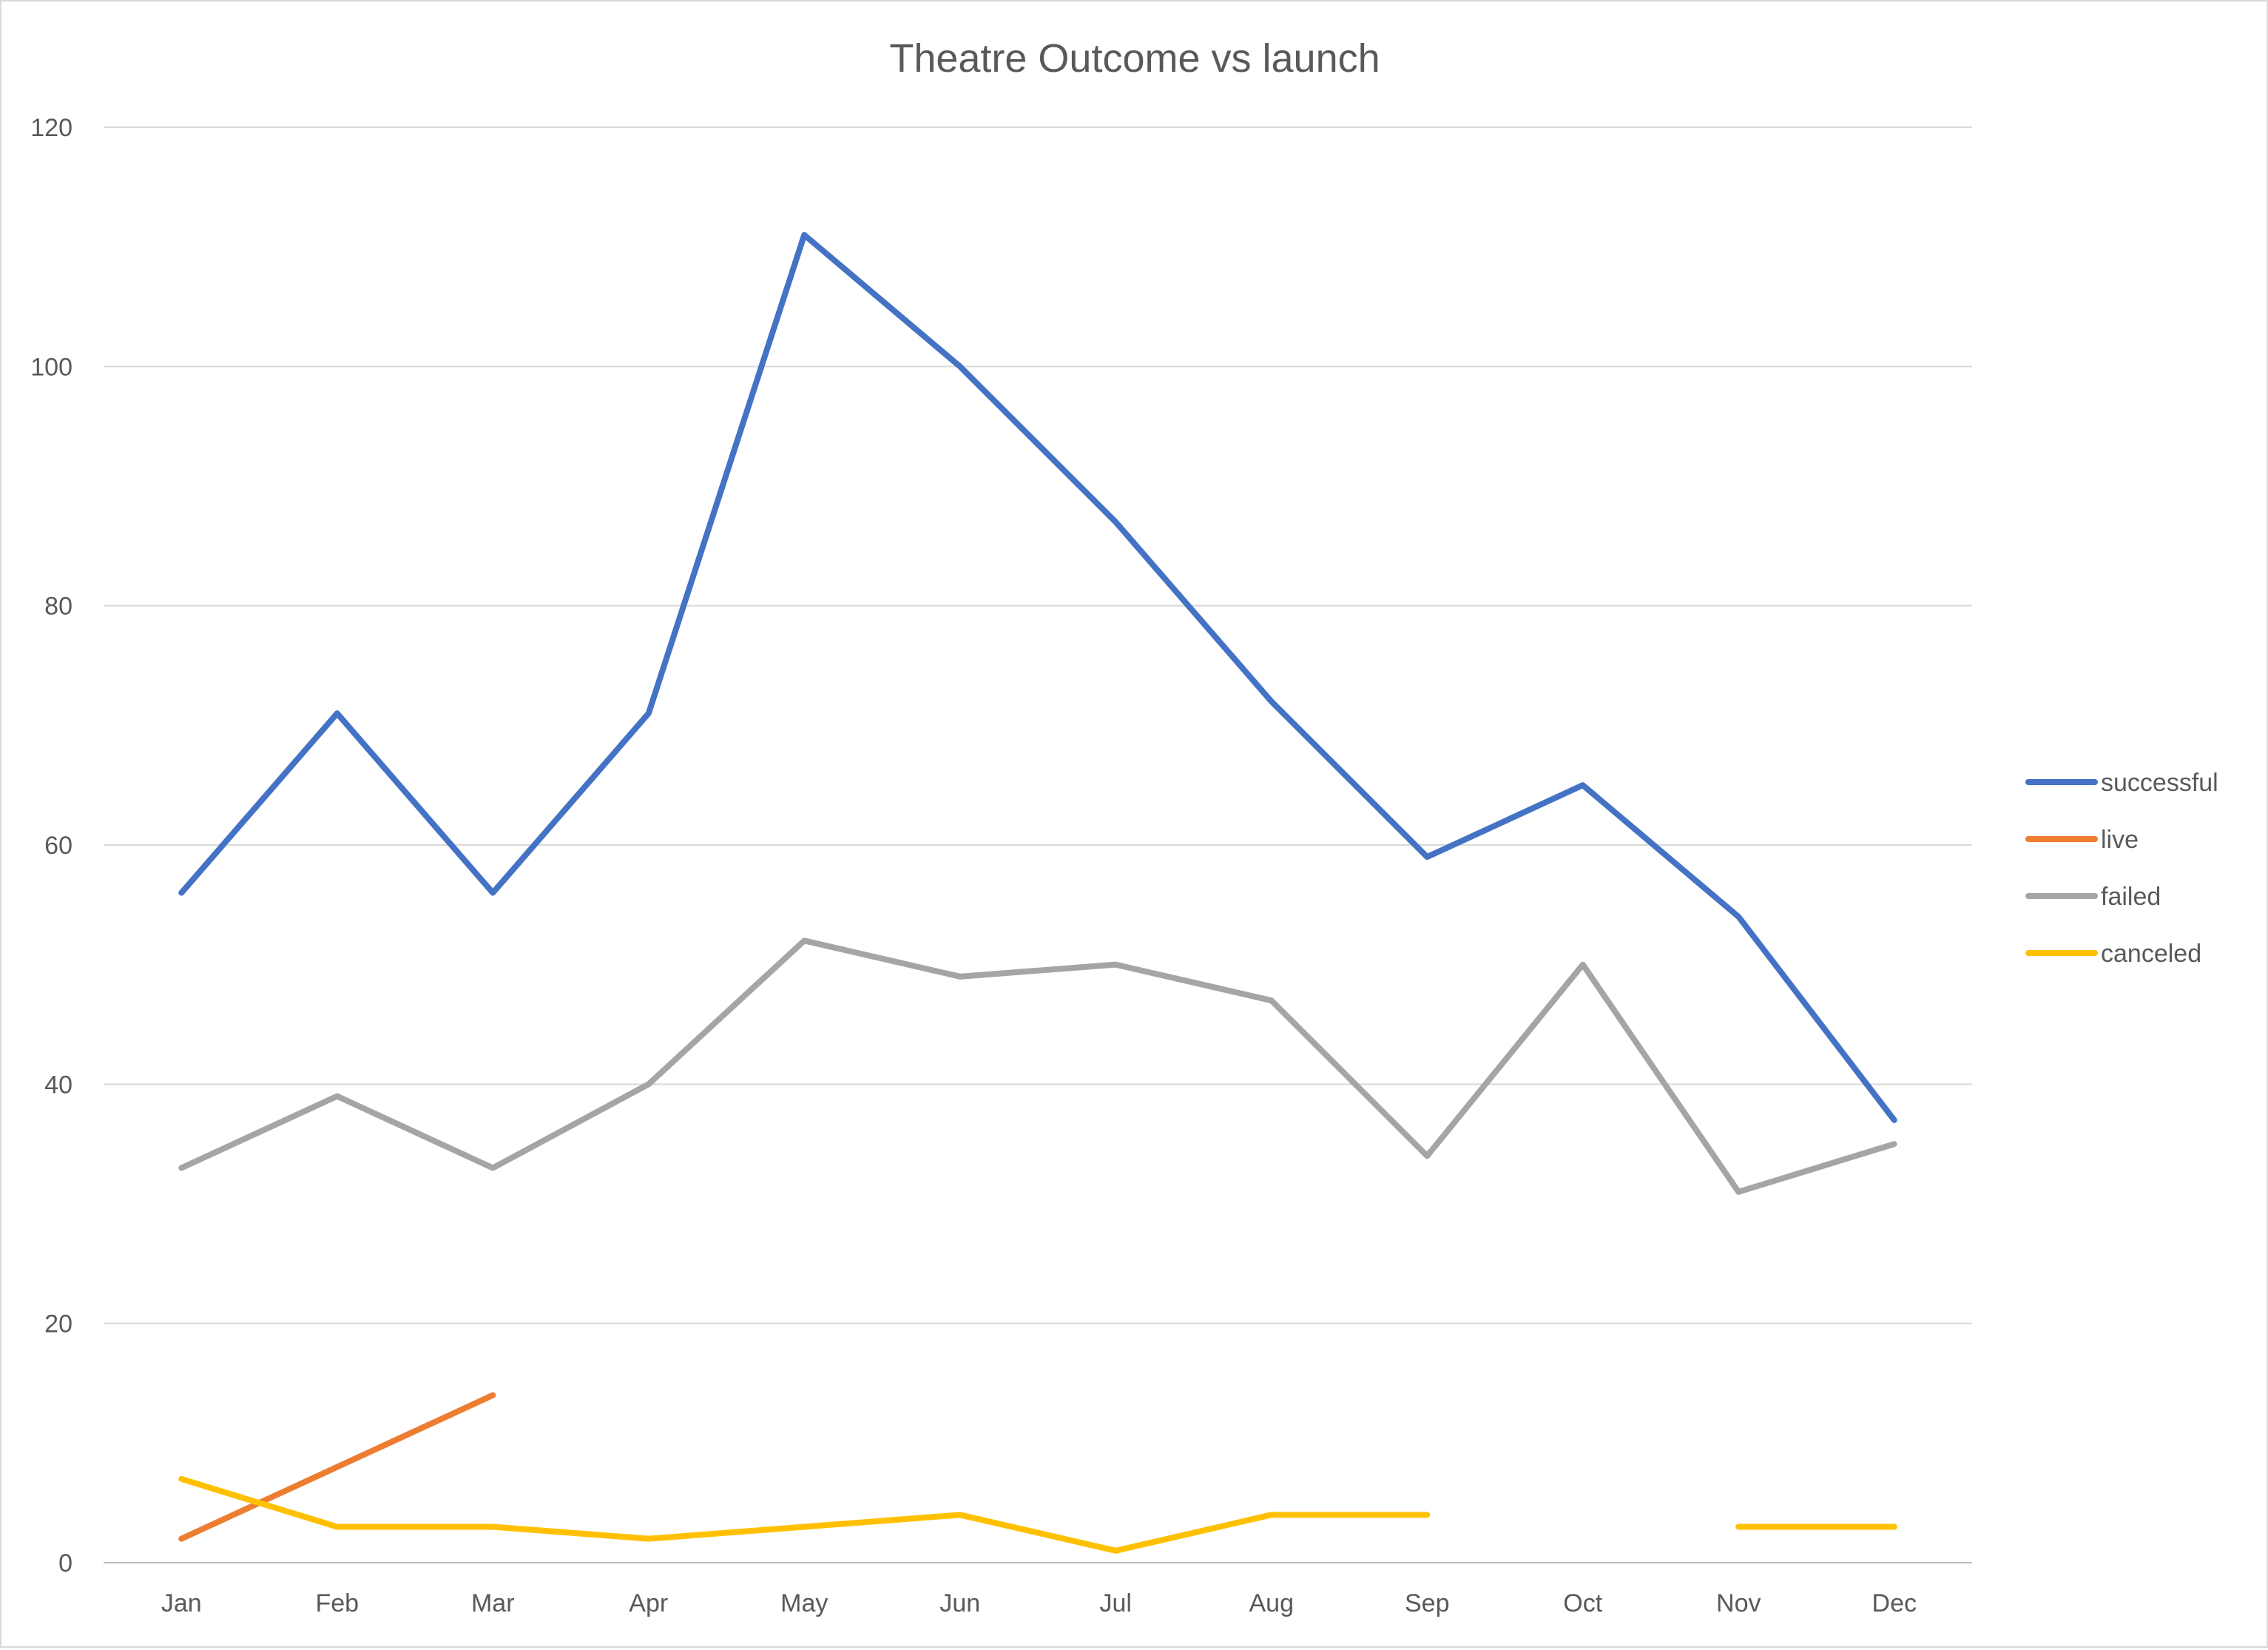  What do you see at coordinates (58, 1324) in the screenshot?
I see `y-tick-label: 20` at bounding box center [58, 1324].